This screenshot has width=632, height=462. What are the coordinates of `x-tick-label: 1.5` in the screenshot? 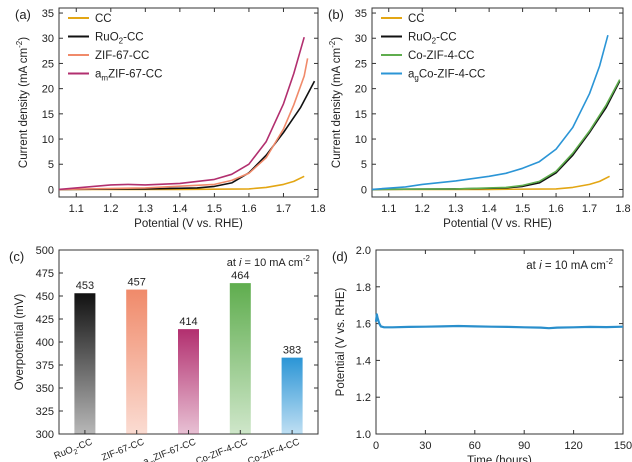 It's located at (522, 209).